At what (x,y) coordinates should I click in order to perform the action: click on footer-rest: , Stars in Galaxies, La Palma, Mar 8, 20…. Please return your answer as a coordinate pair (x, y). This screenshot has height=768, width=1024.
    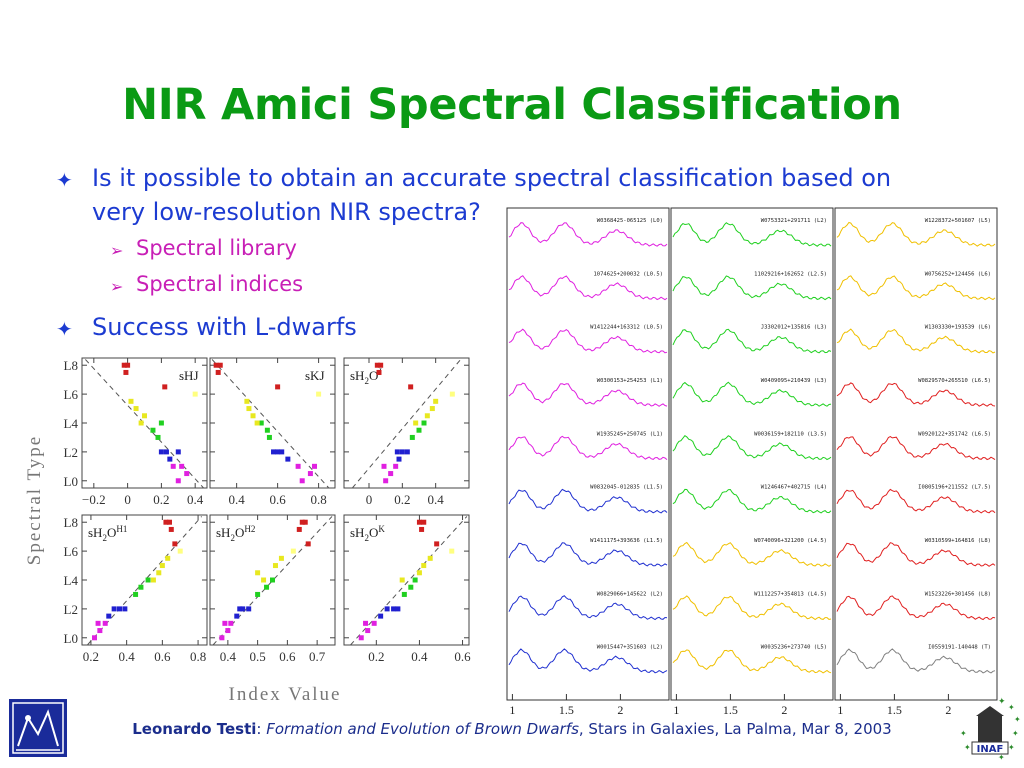
    Looking at the image, I should click on (735, 729).